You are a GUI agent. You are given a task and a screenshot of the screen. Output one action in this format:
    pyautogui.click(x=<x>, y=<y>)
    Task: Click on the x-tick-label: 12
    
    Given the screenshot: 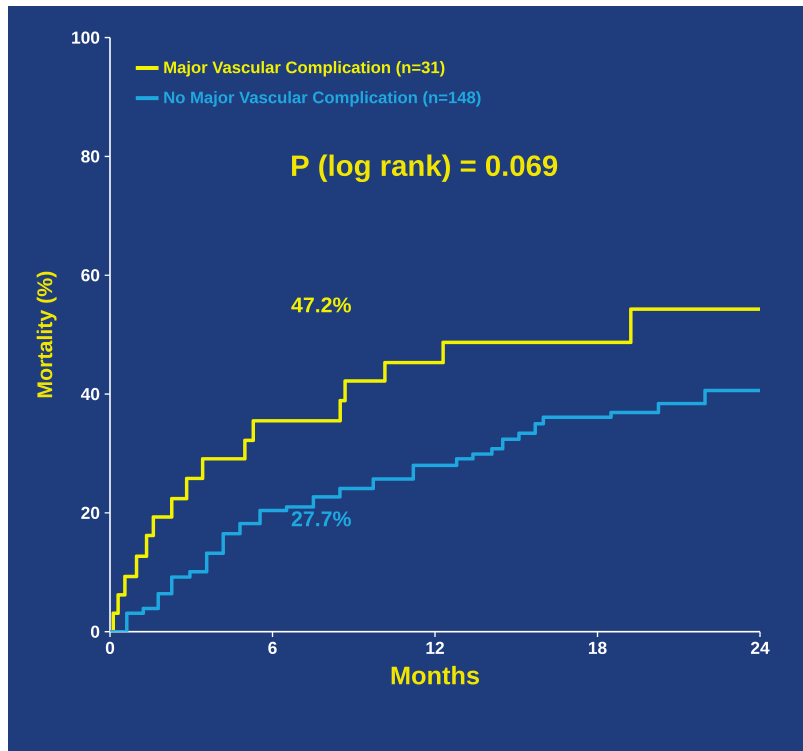 What is the action you would take?
    pyautogui.click(x=435, y=648)
    